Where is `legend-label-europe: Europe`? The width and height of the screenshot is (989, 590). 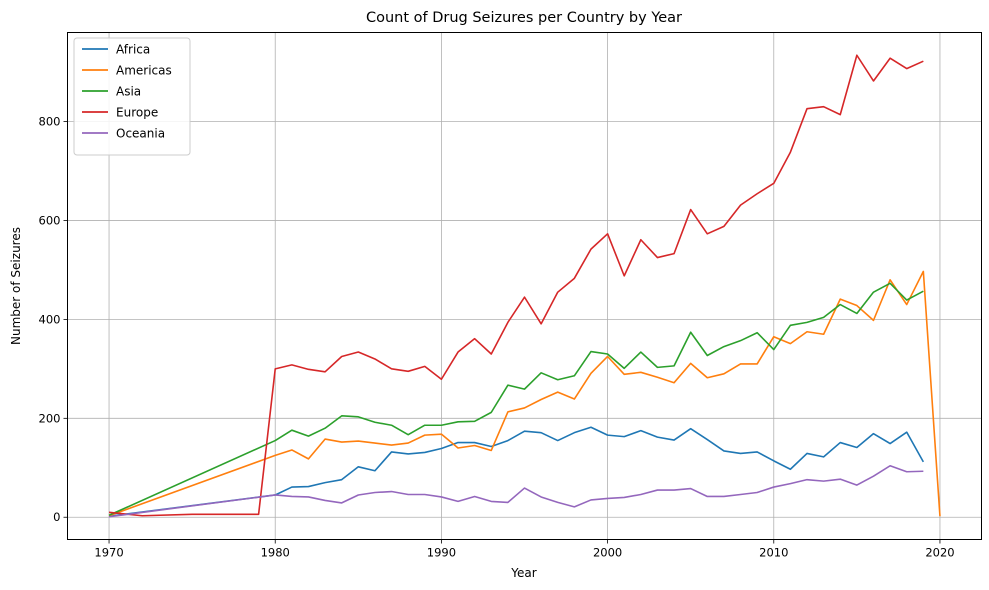
legend-label-europe: Europe is located at coordinates (137, 113).